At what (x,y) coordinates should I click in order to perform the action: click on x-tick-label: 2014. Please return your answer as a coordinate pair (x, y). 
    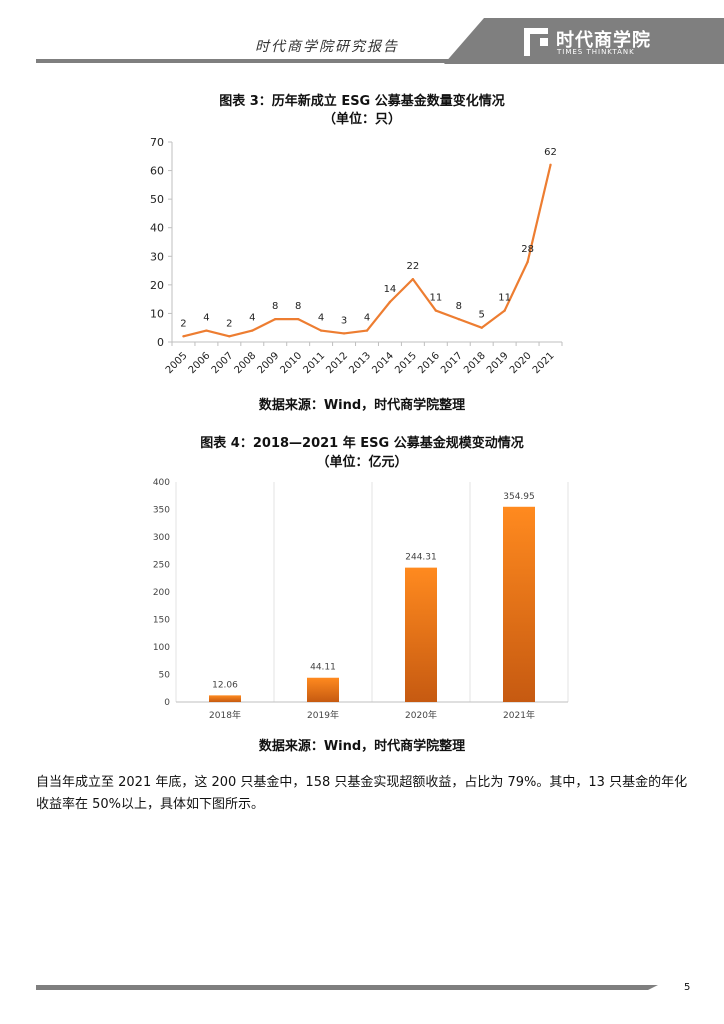
    Looking at the image, I should click on (383, 363).